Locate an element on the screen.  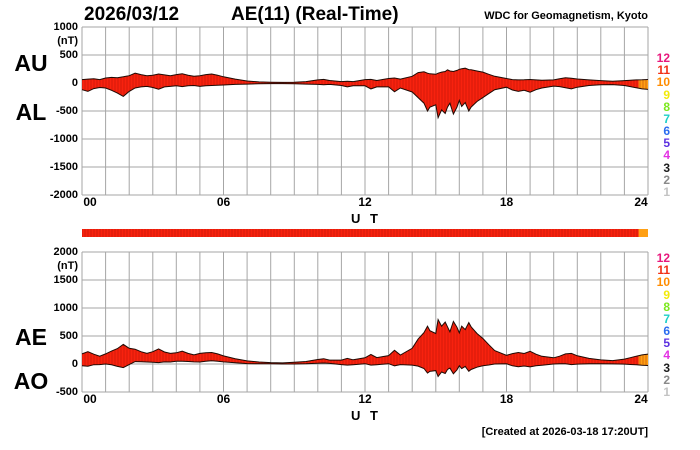
organization-label: WDC for Geomagnetism, Kyoto is located at coordinates (566, 16).